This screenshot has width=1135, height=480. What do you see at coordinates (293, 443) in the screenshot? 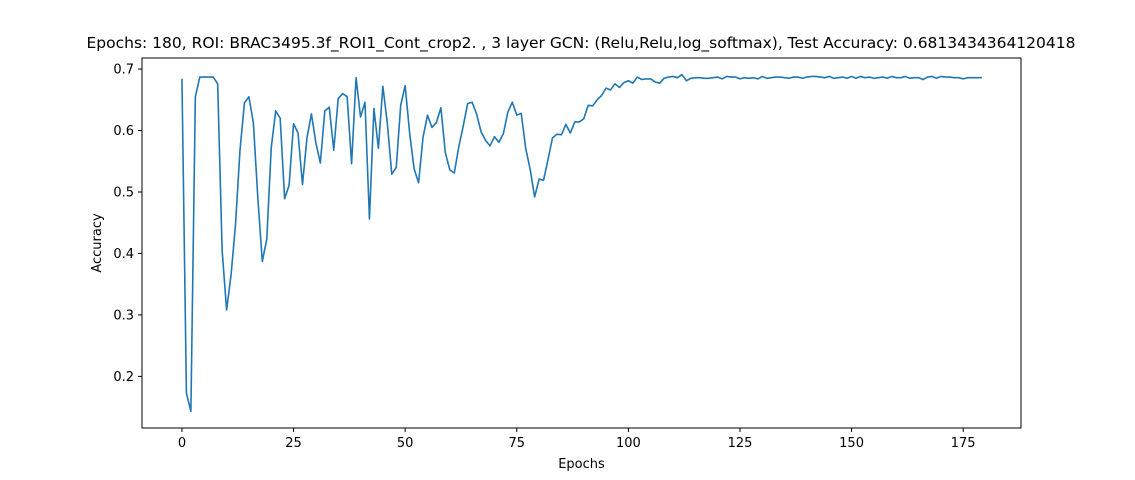
I see `x-tick-label: 25` at bounding box center [293, 443].